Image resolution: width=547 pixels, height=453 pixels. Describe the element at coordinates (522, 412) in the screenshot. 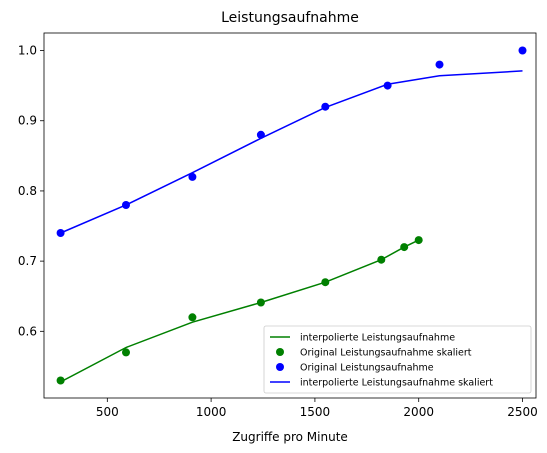

I see `x-tick-label: 2500` at that location.